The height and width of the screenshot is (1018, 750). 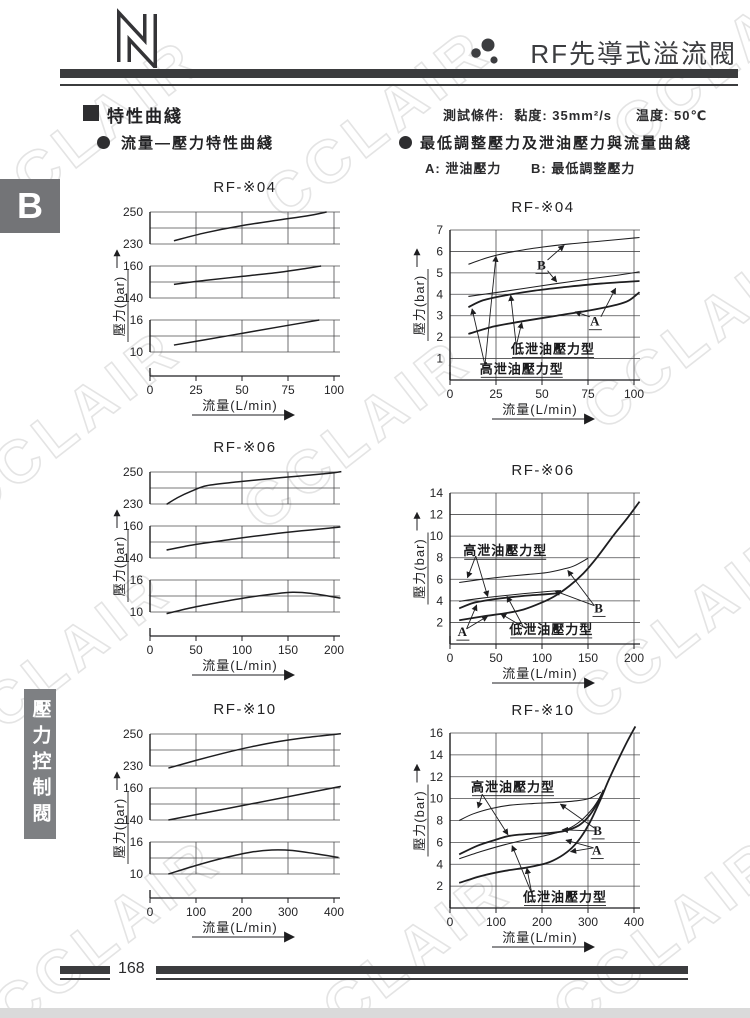 I want to click on annotation-label: 高泄油壓力型, so click(x=522, y=368).